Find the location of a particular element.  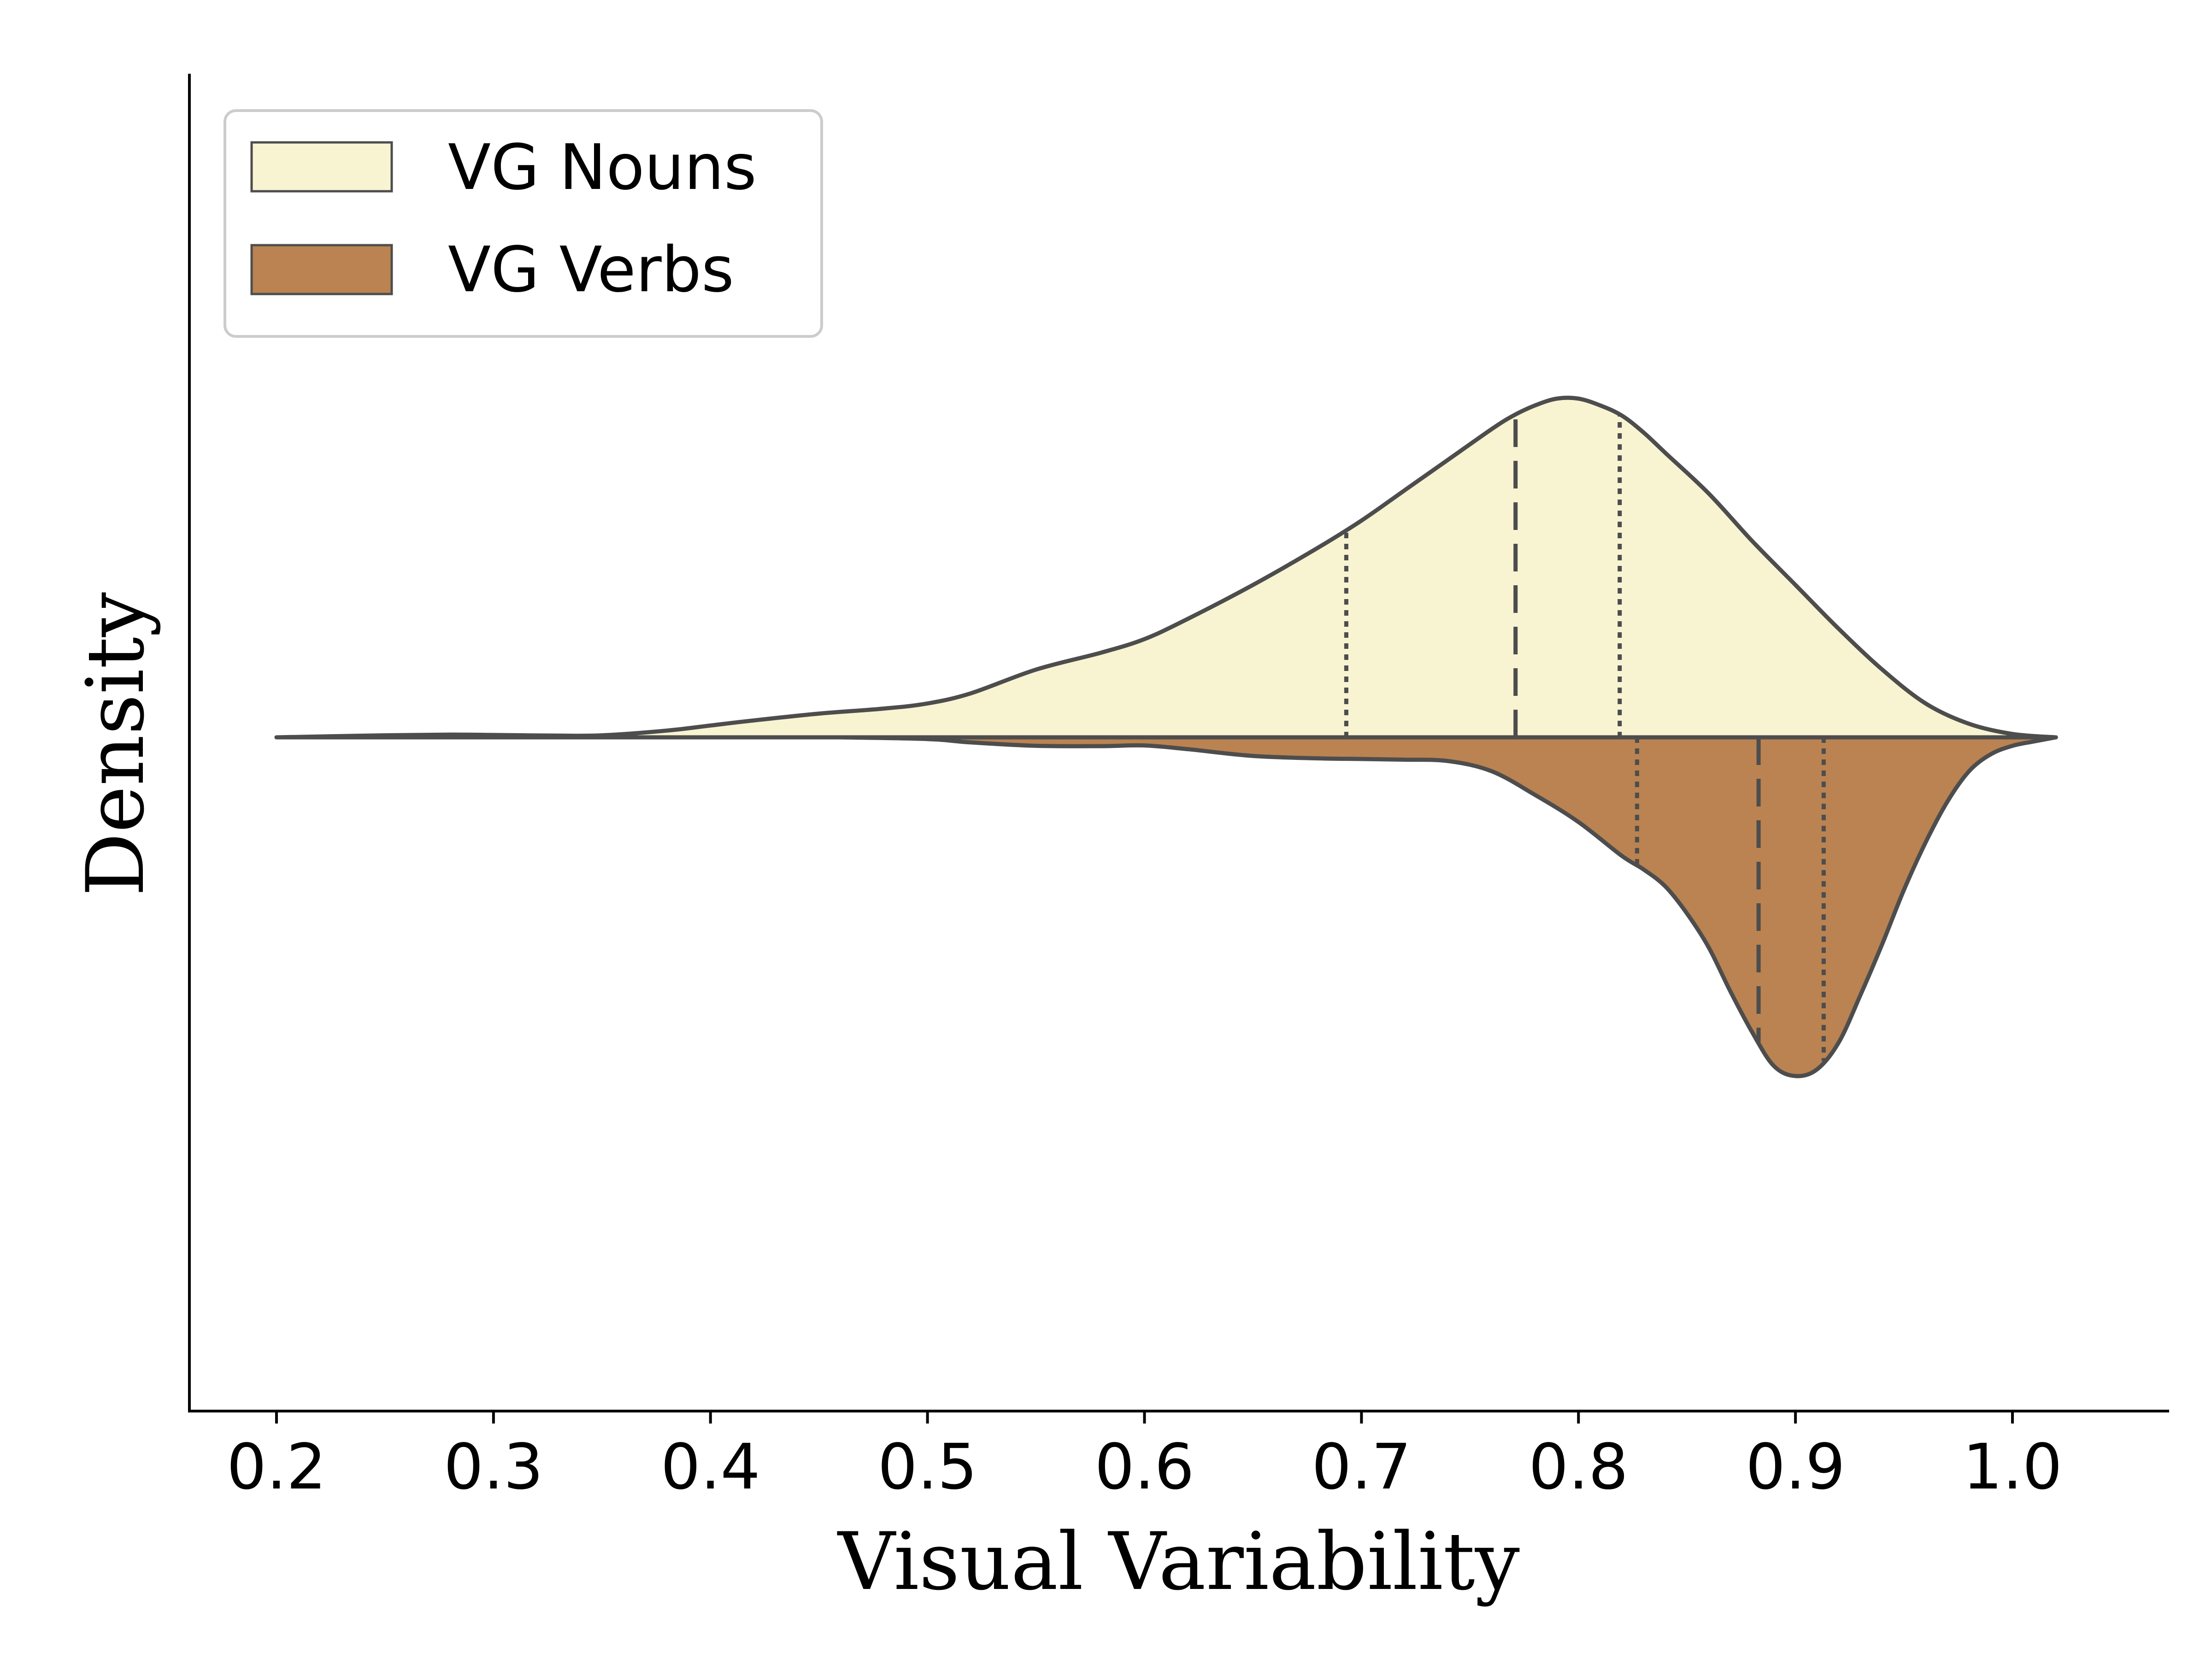

legend-label-vg-nouns: VG Nouns is located at coordinates (602, 167).